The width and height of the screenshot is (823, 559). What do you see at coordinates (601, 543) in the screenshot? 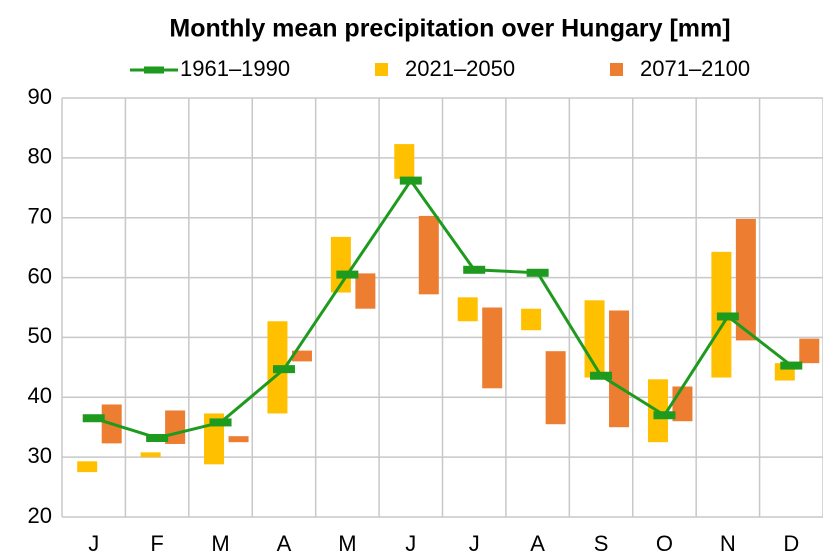
I see `x-tick-label: S` at bounding box center [601, 543].